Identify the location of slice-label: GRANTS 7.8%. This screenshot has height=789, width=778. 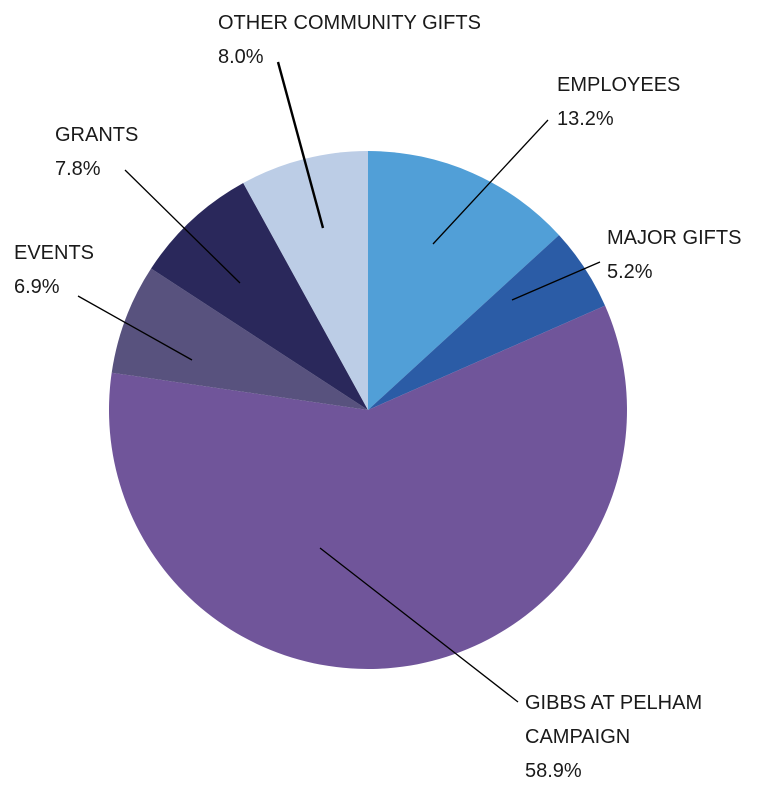
(96, 152).